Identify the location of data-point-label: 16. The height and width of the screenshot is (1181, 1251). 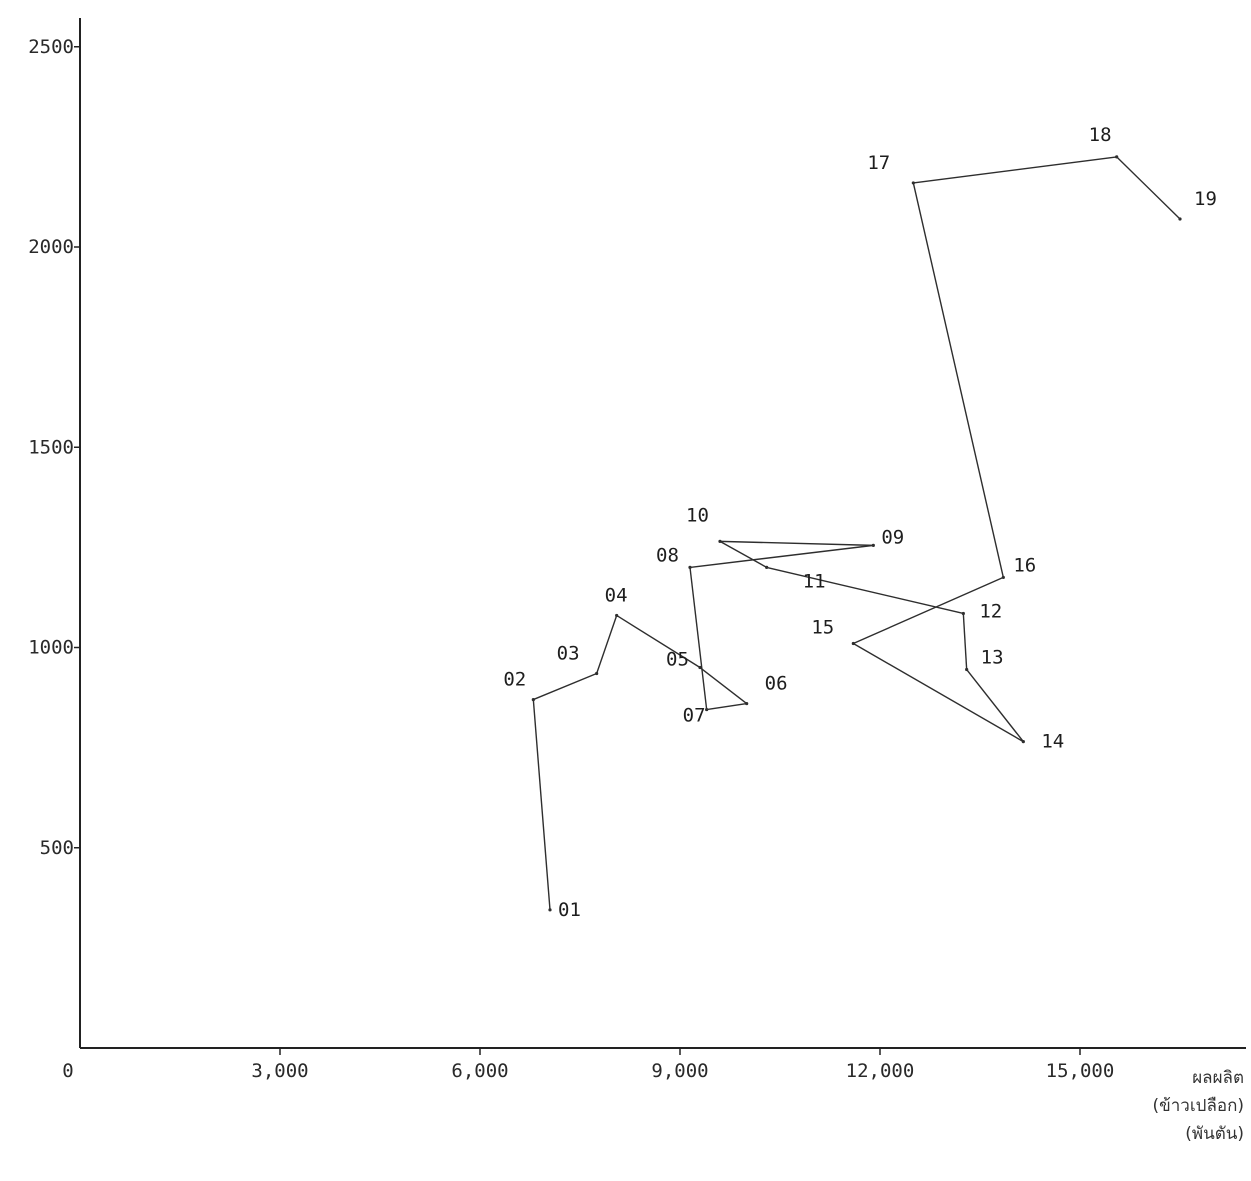
(1024, 565).